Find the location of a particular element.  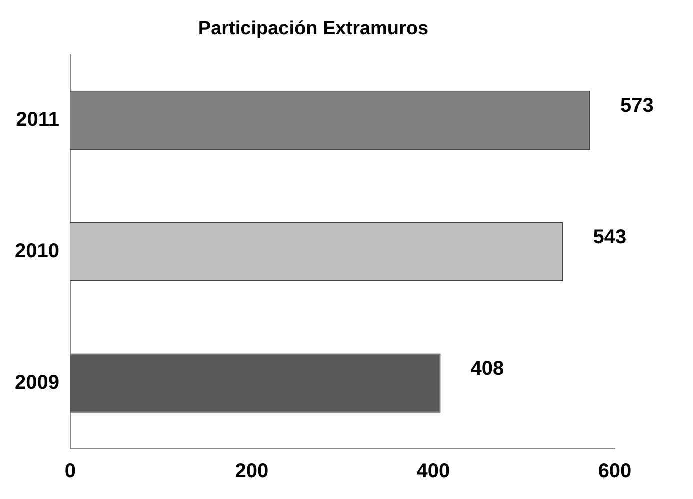

y-tick-label: 2010 is located at coordinates (37, 251).